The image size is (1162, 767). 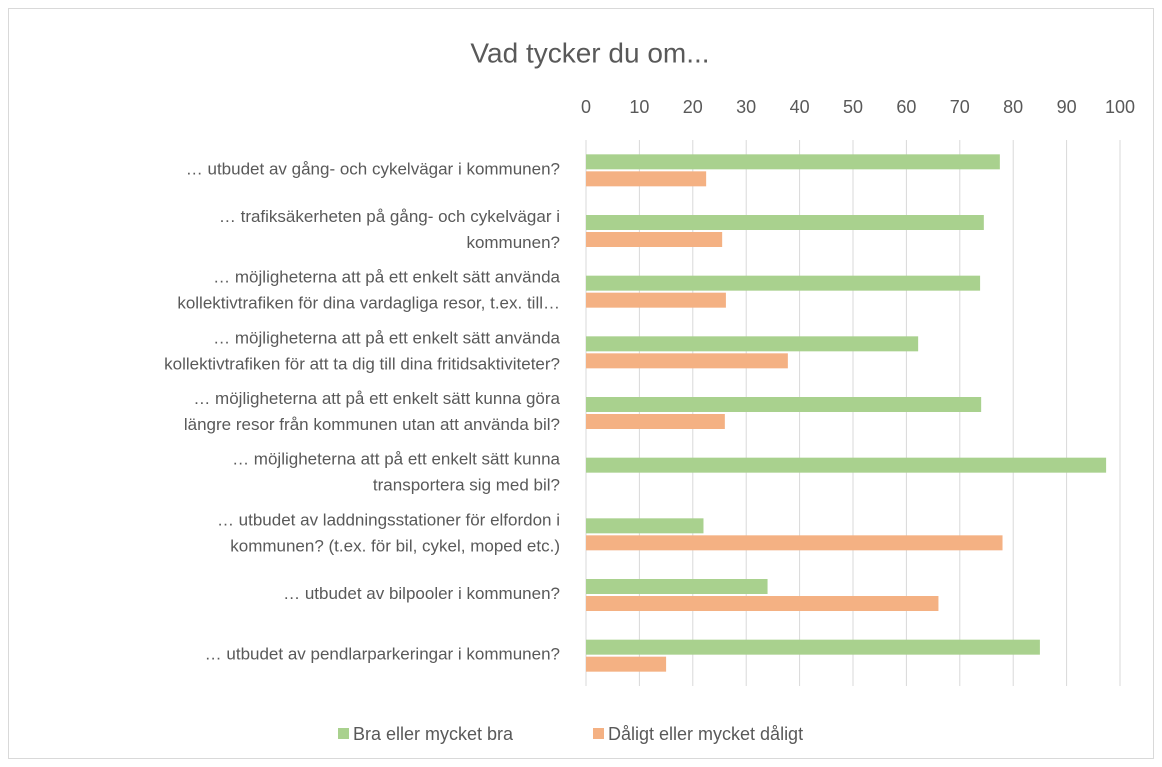 I want to click on y-tick-label: … utbudet av bilpooler i kommunen?, so click(x=421, y=593).